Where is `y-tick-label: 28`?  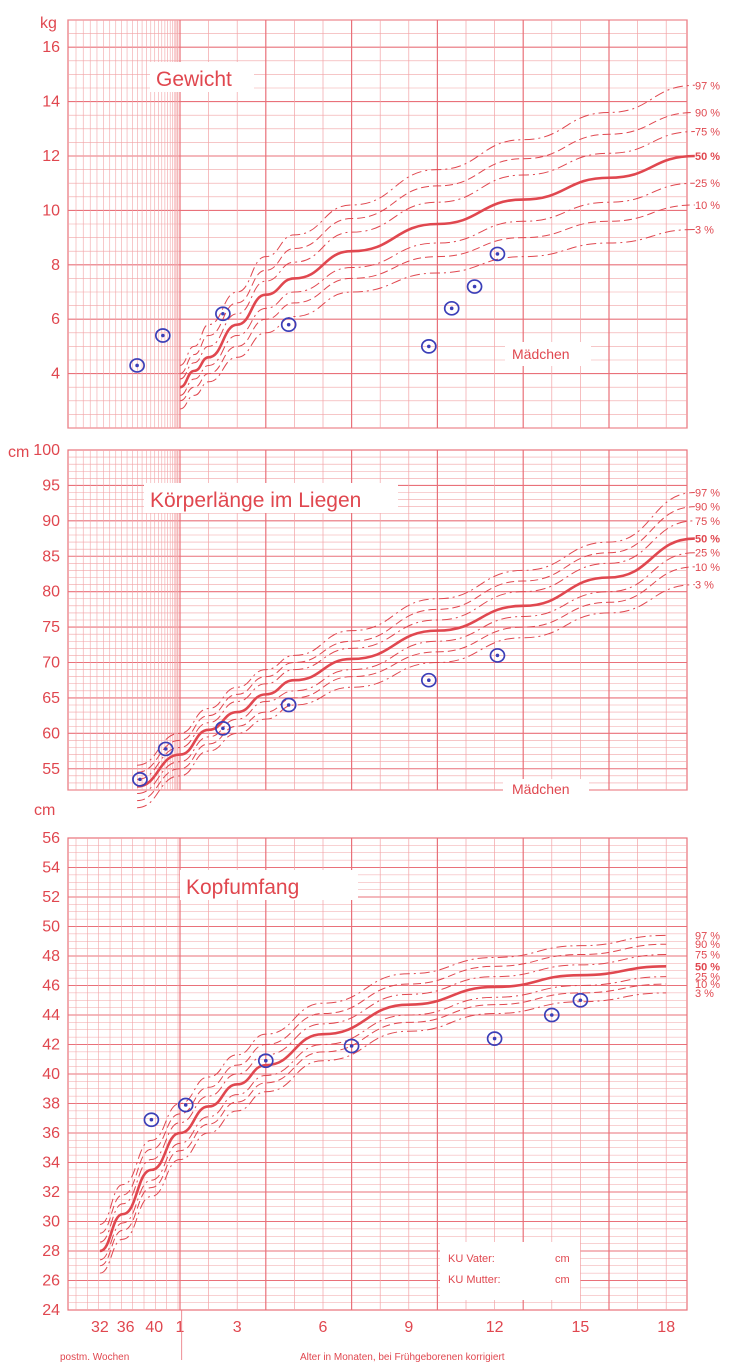 y-tick-label: 28 is located at coordinates (51, 1251).